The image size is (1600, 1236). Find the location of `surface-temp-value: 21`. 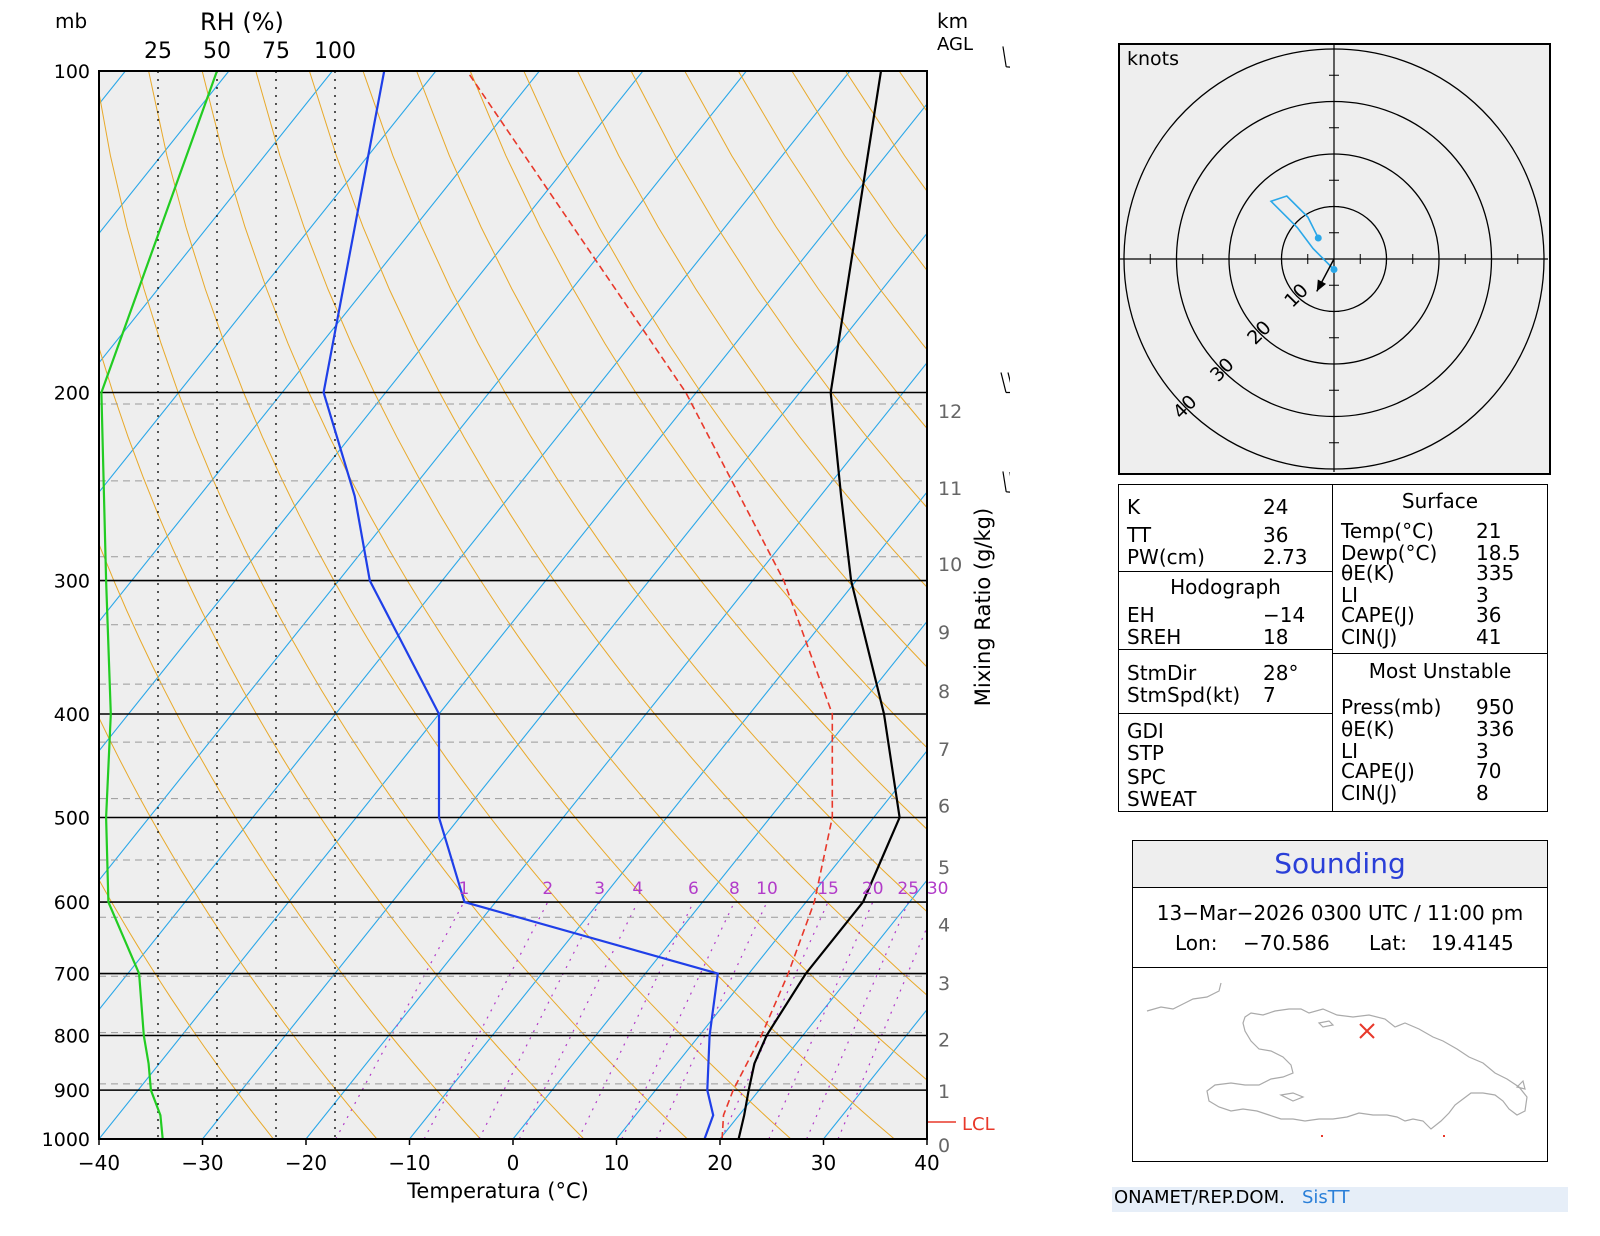

surface-temp-value: 21 is located at coordinates (1489, 531).